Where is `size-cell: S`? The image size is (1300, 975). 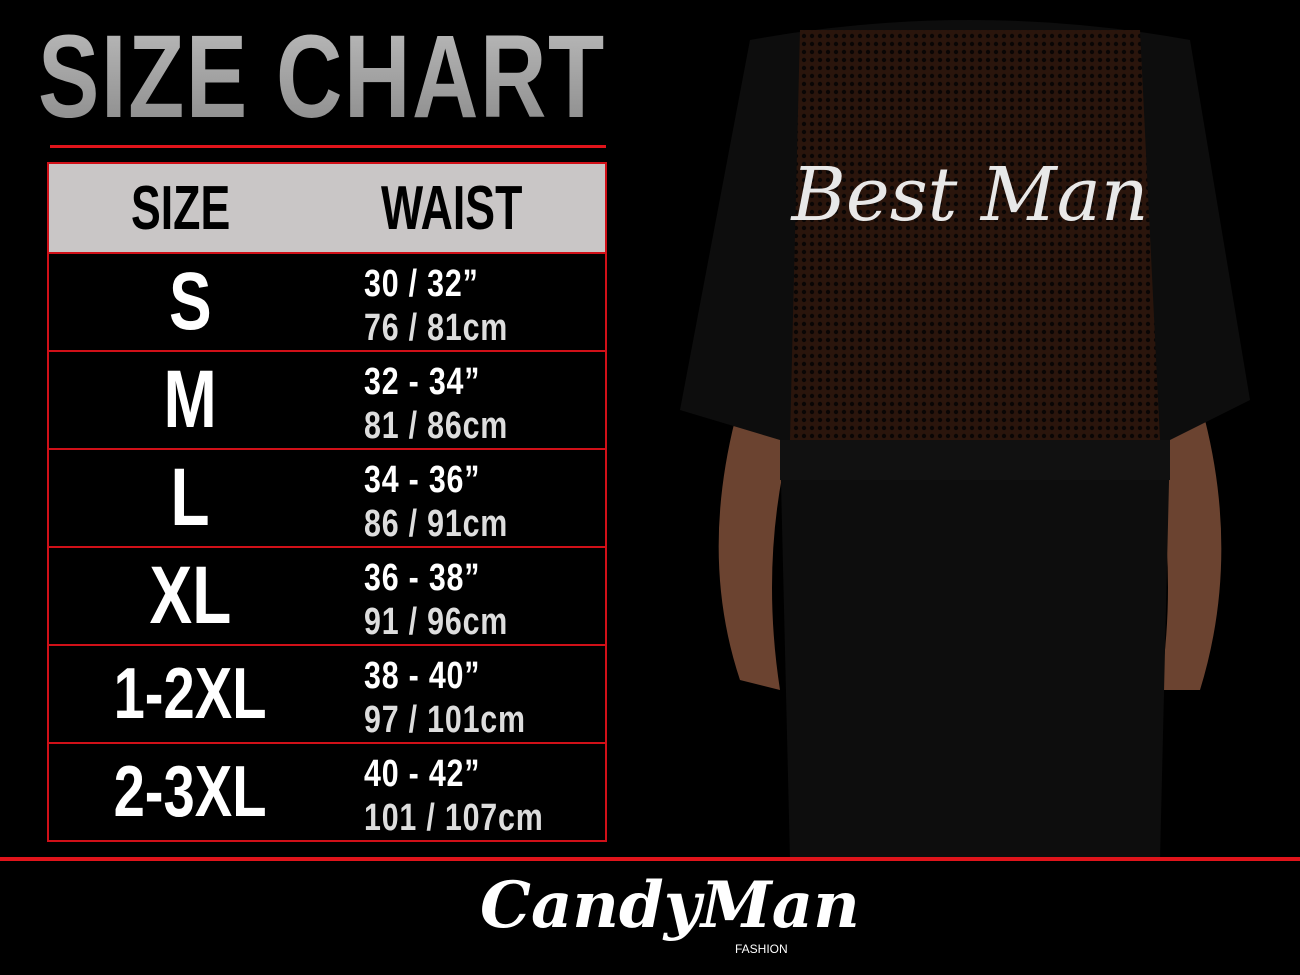 size-cell: S is located at coordinates (190, 302).